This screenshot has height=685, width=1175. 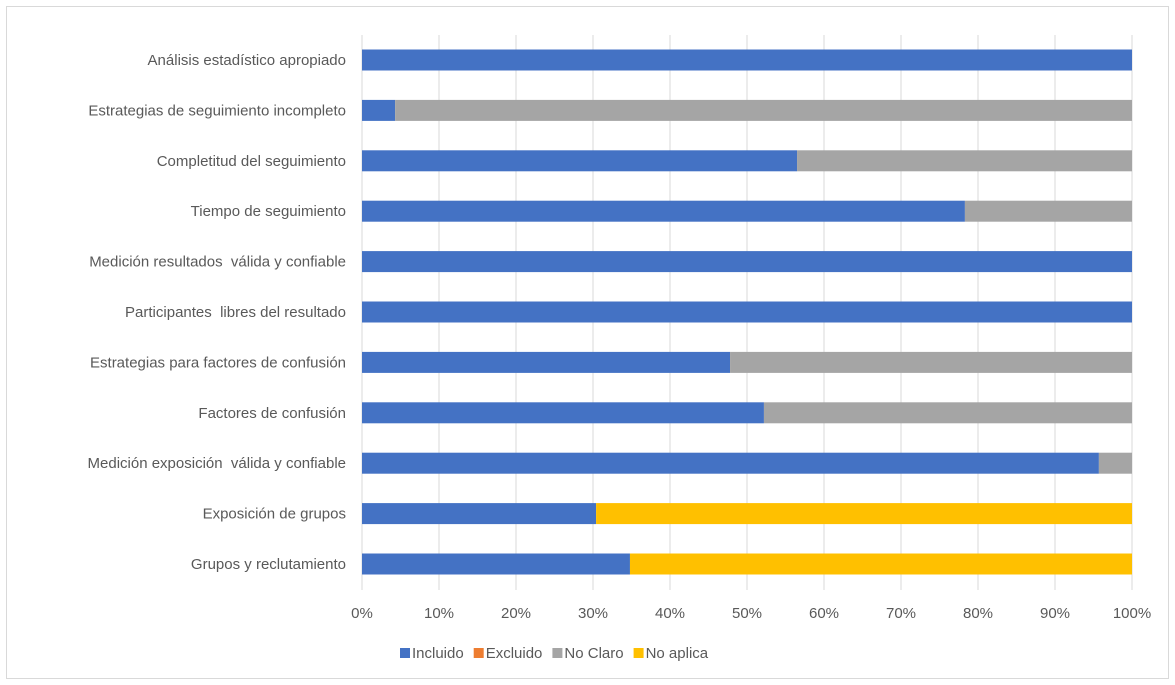 What do you see at coordinates (1055, 613) in the screenshot?
I see `x-tick-label: 90%` at bounding box center [1055, 613].